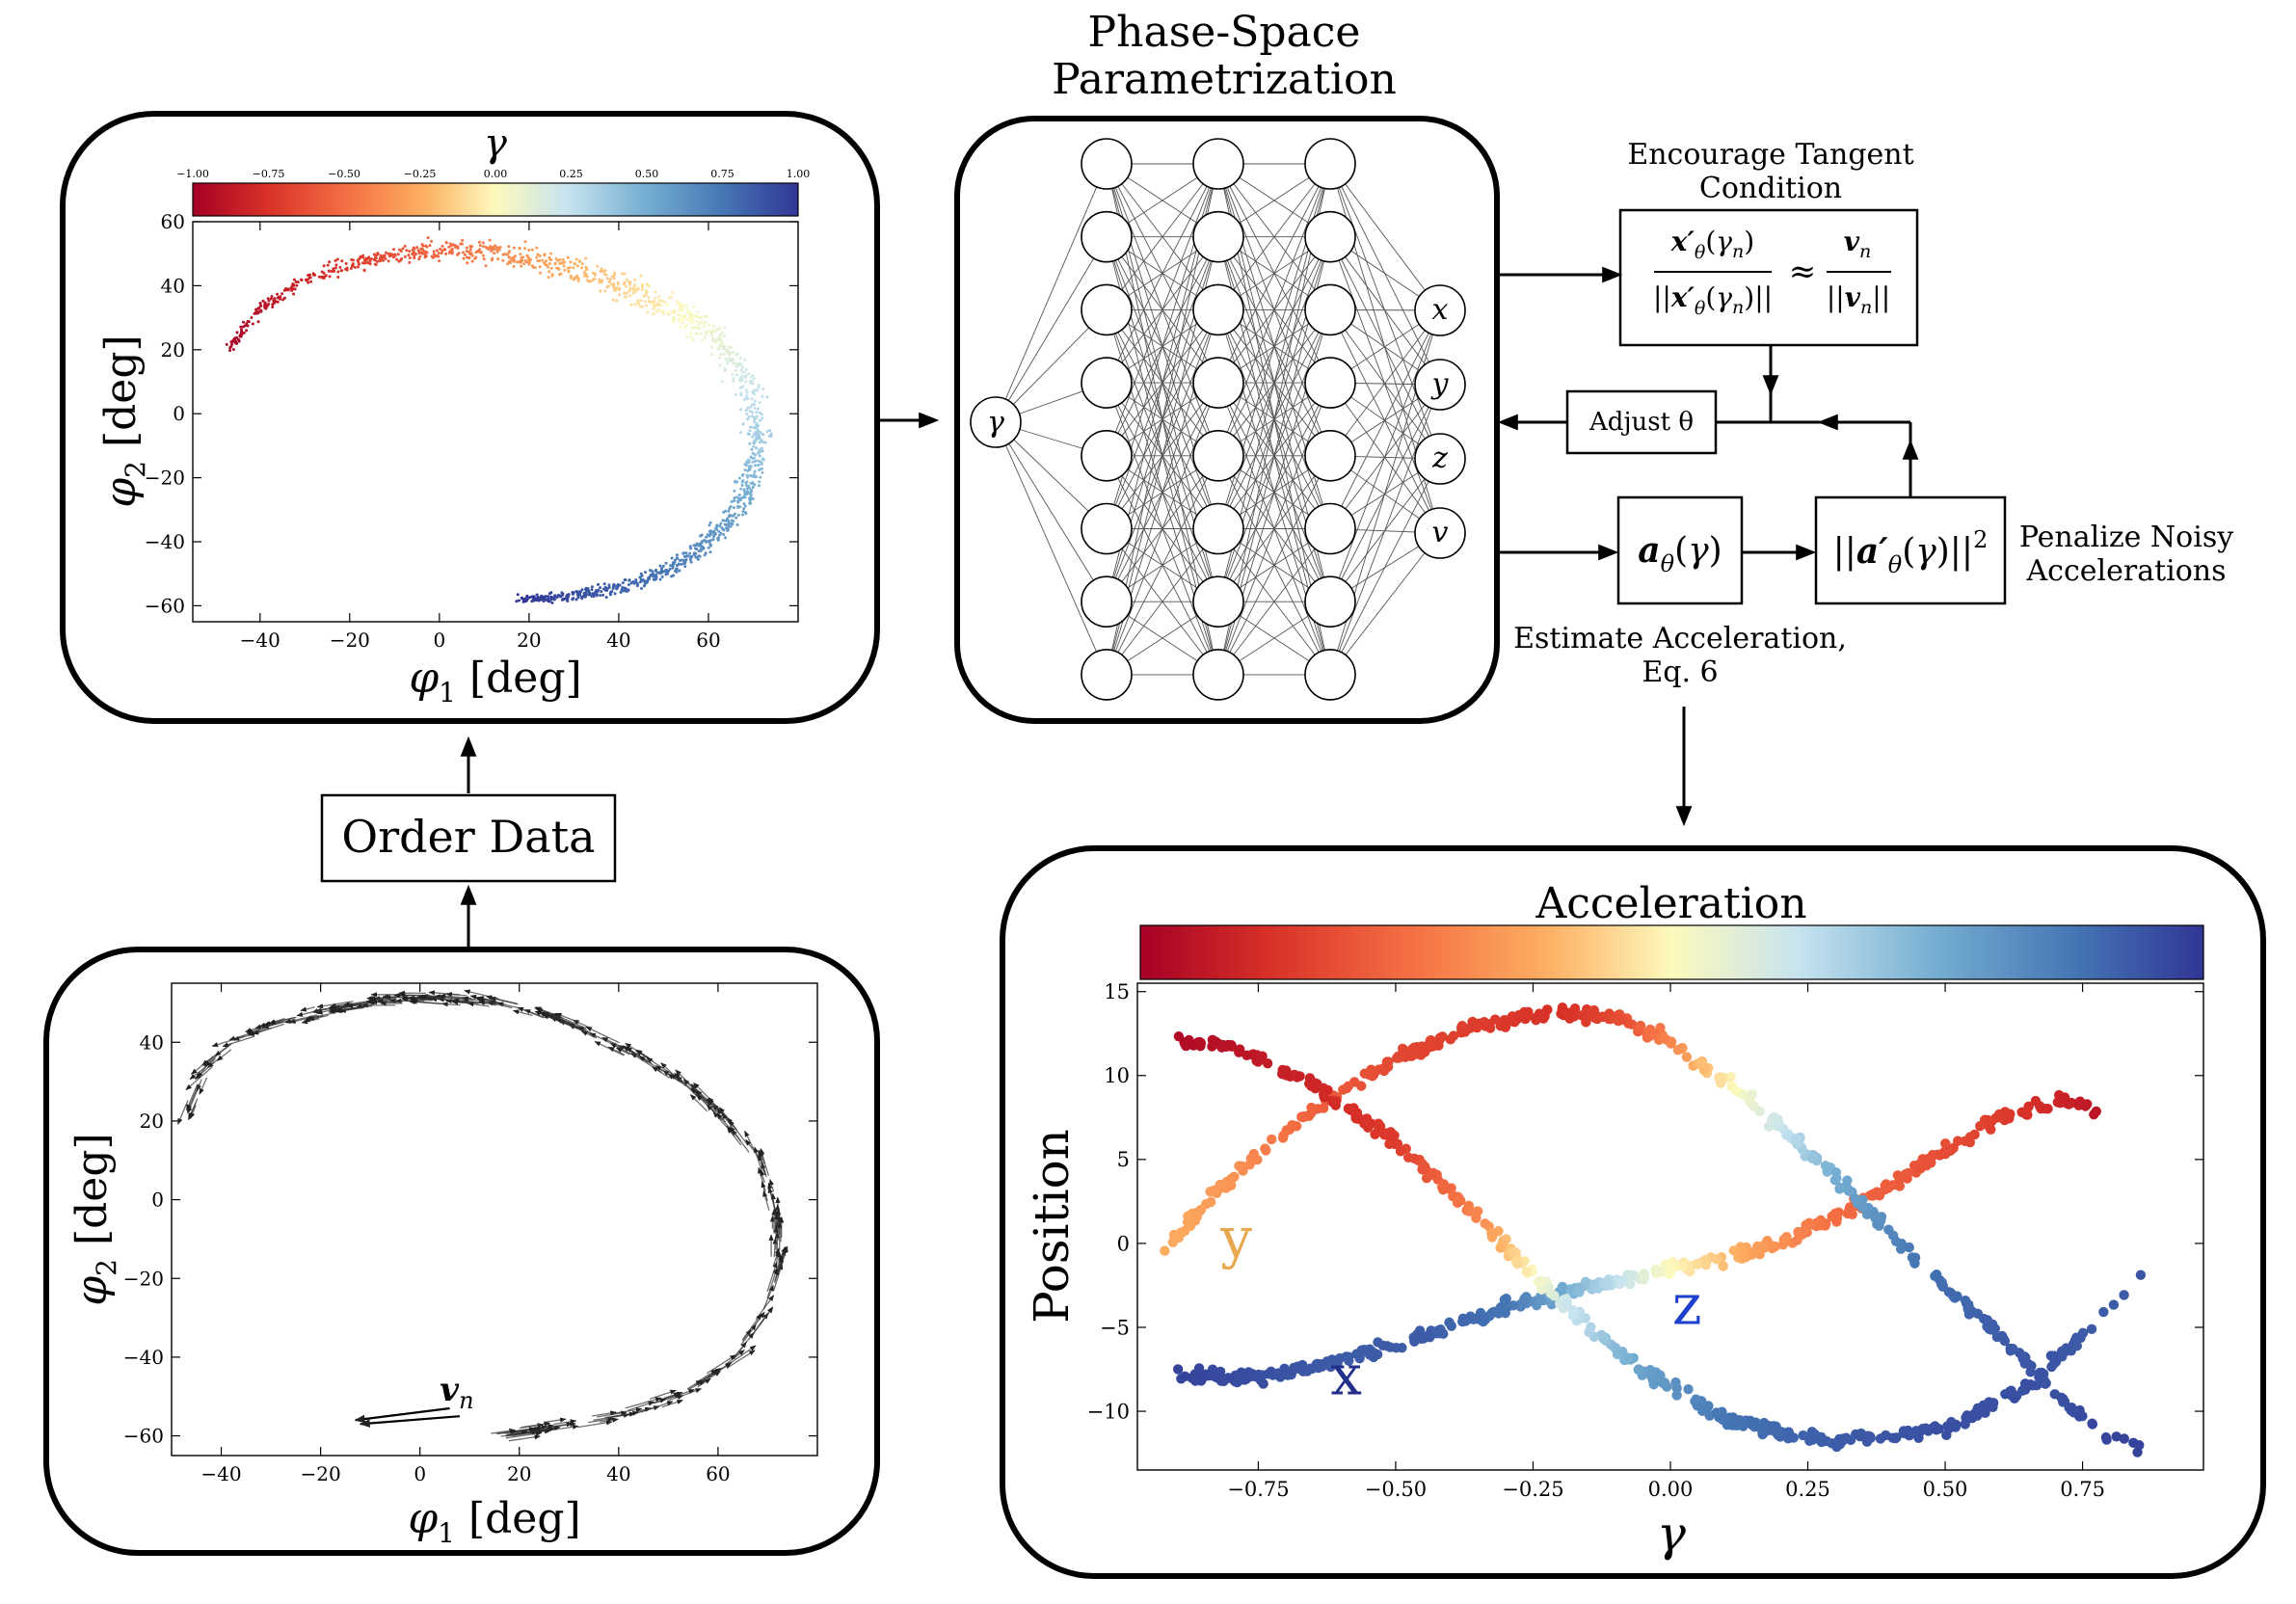 The height and width of the screenshot is (1604, 2296). I want to click on quiver-xlabel: φ1 [deg], so click(494, 1522).